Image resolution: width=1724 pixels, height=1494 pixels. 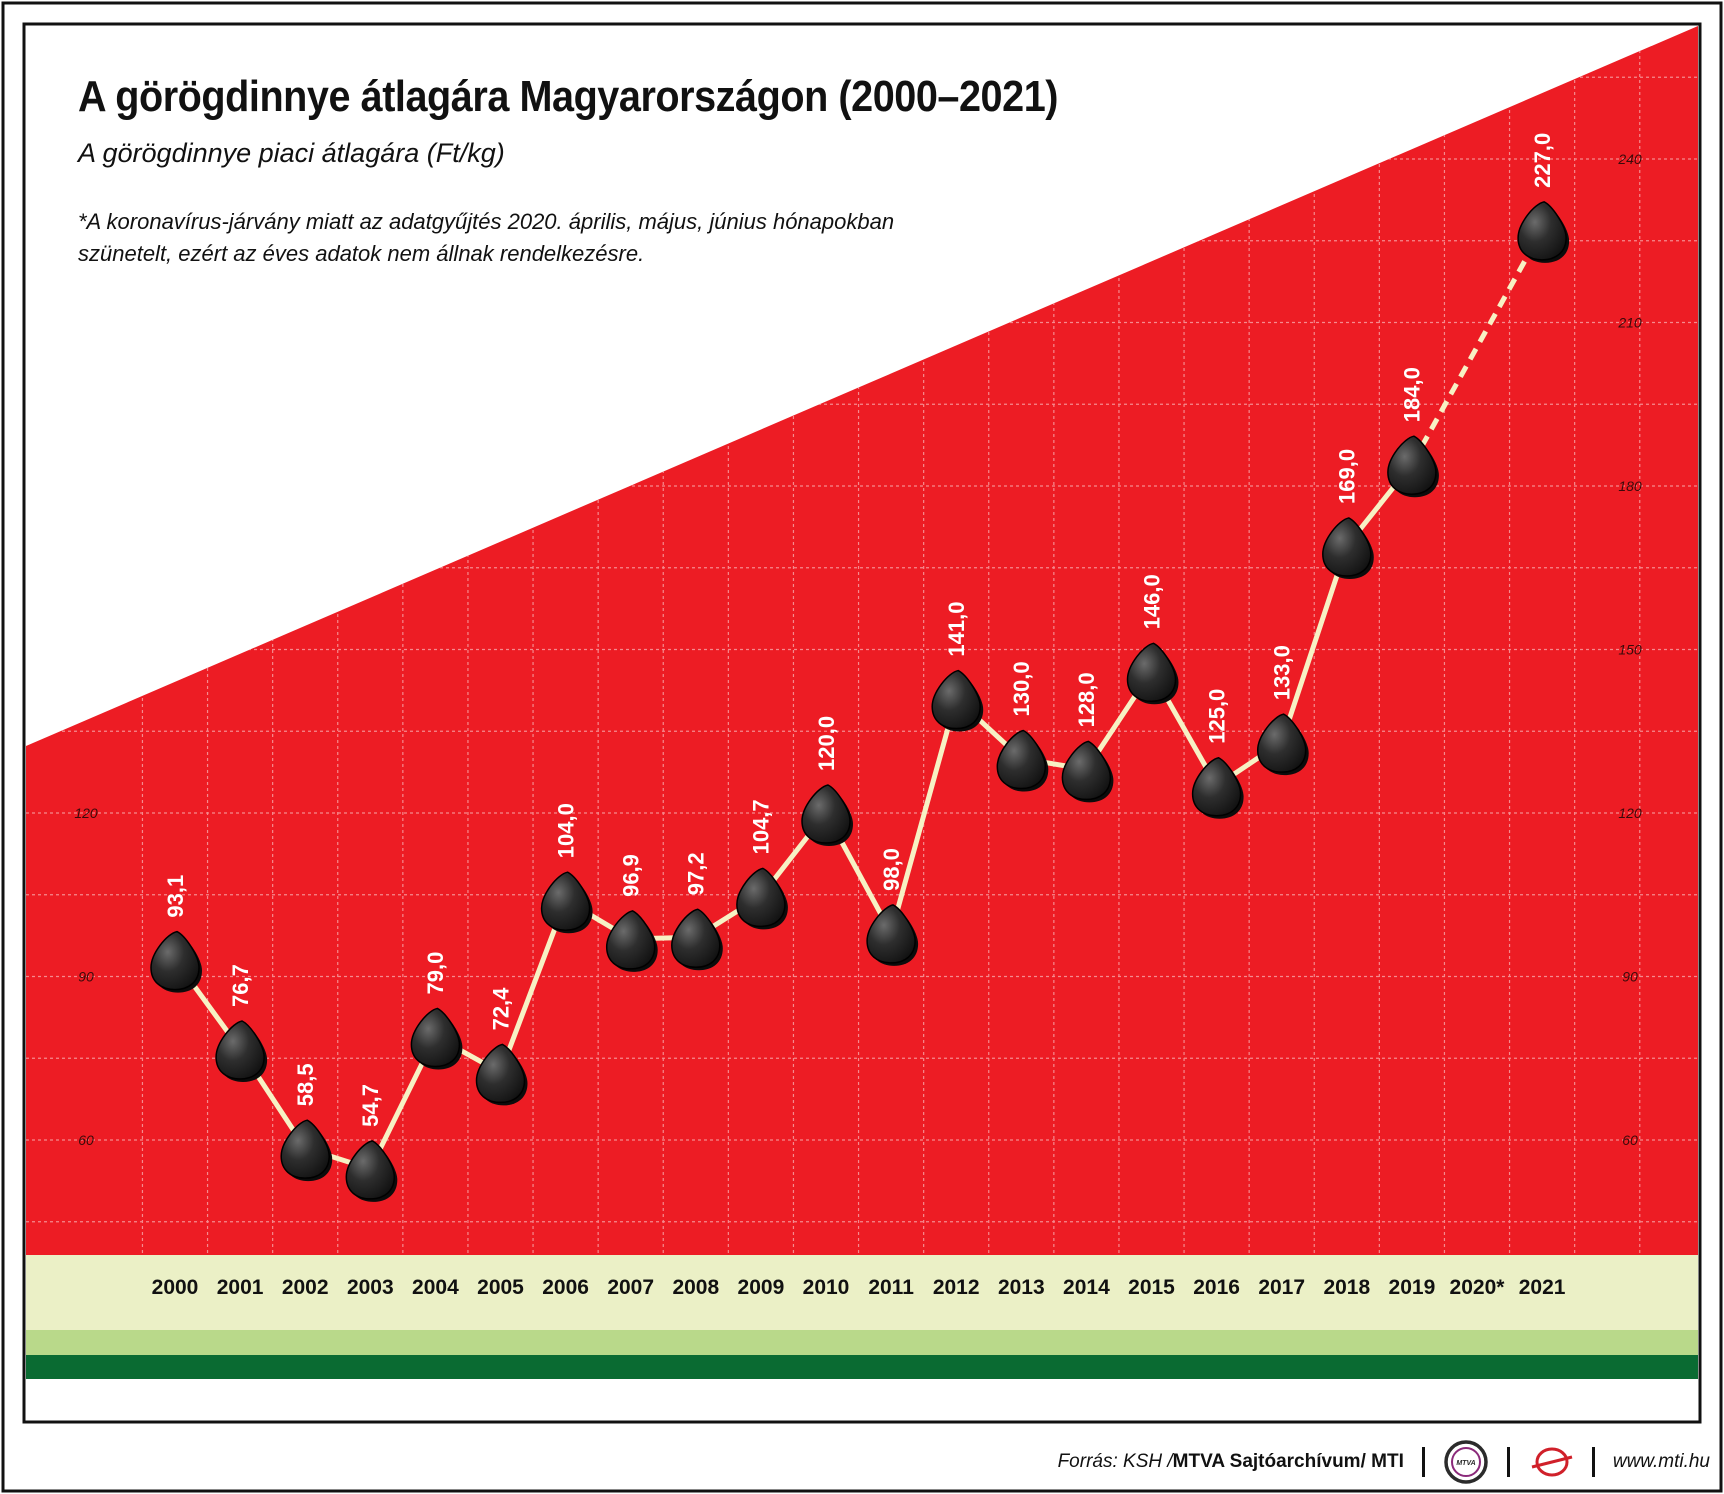 I want to click on data-label: 104,0, so click(x=565, y=830).